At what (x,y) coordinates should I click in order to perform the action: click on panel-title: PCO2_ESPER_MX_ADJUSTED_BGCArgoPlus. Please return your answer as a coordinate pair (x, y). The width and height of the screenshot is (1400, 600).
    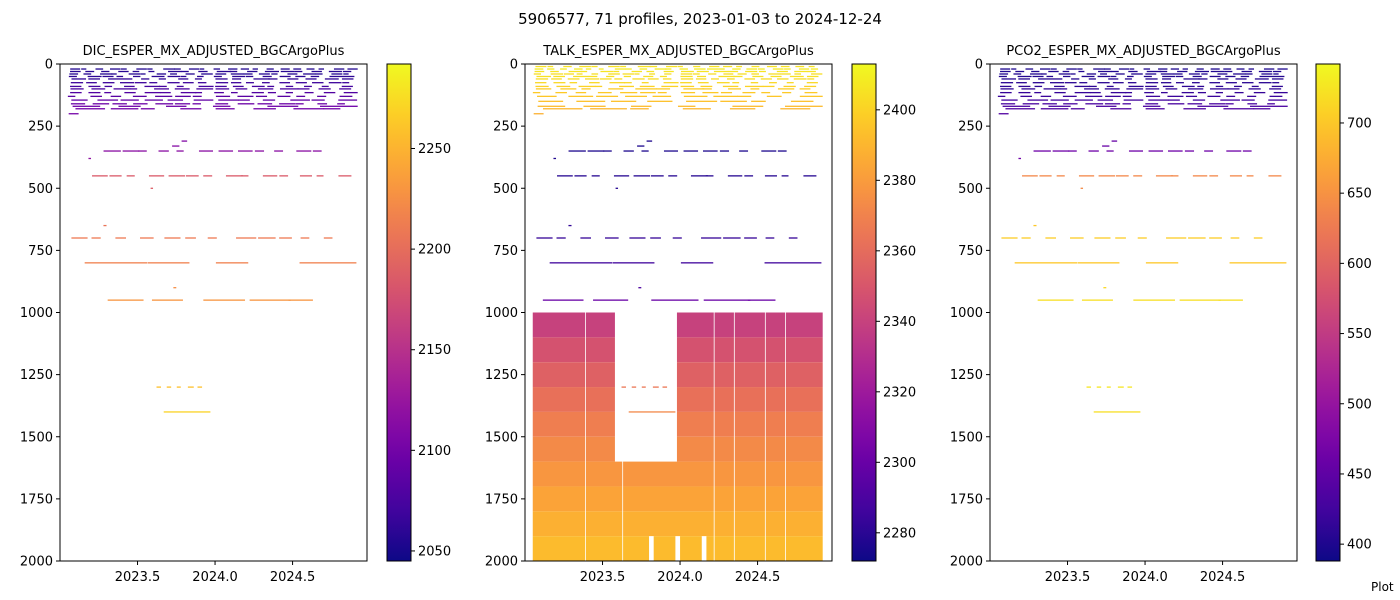
    Looking at the image, I should click on (1143, 51).